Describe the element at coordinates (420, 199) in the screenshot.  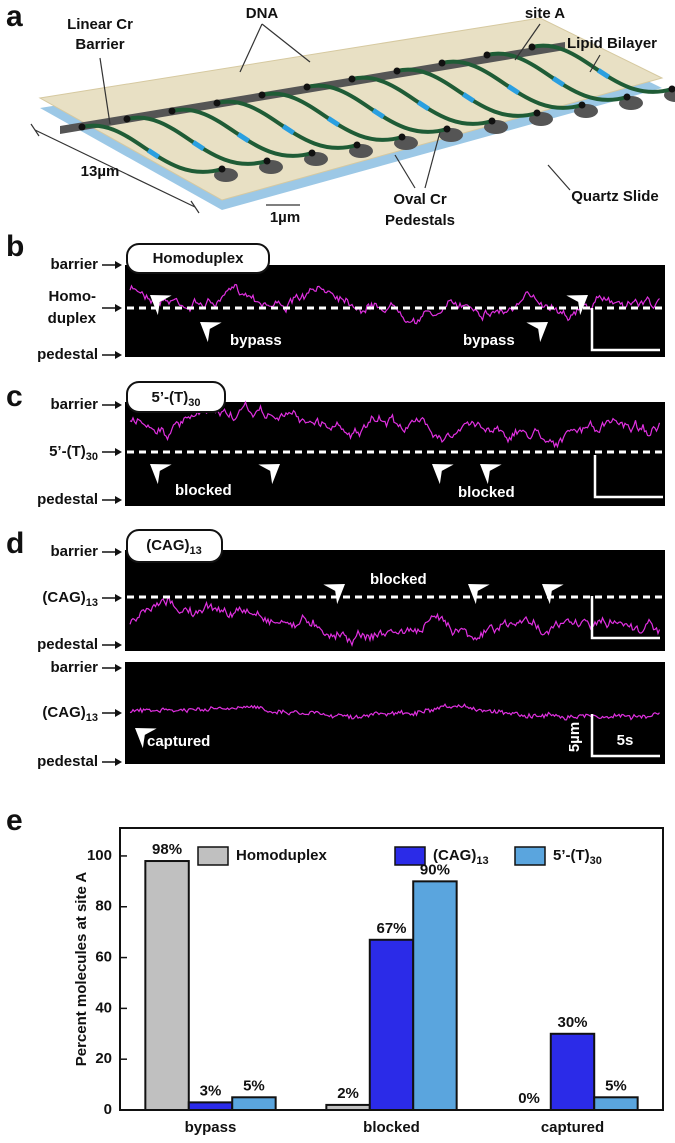
I see `label: Oval Cr` at that location.